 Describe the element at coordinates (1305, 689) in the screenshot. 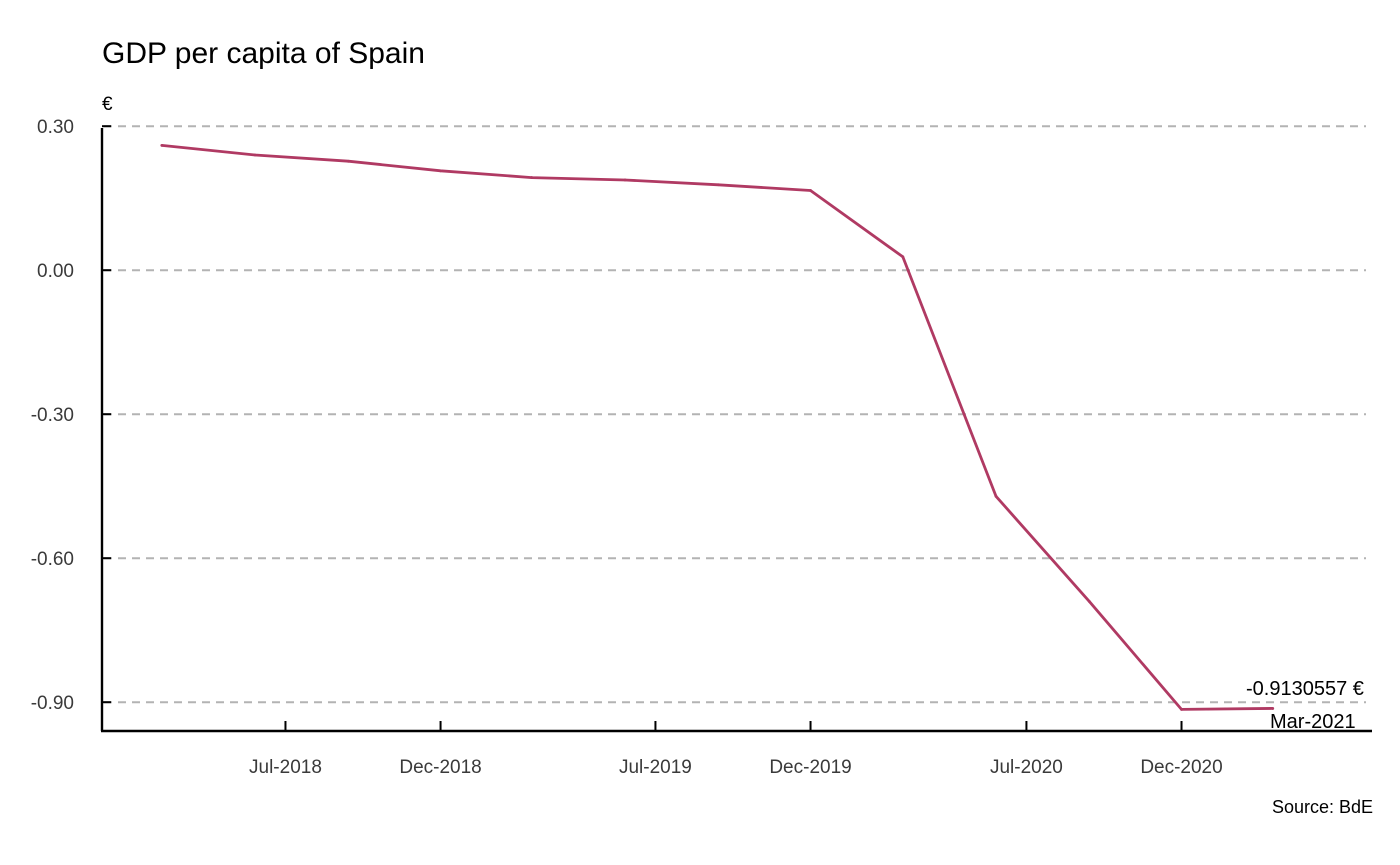

I see `last-value-annotation: -0.9130557 €` at that location.